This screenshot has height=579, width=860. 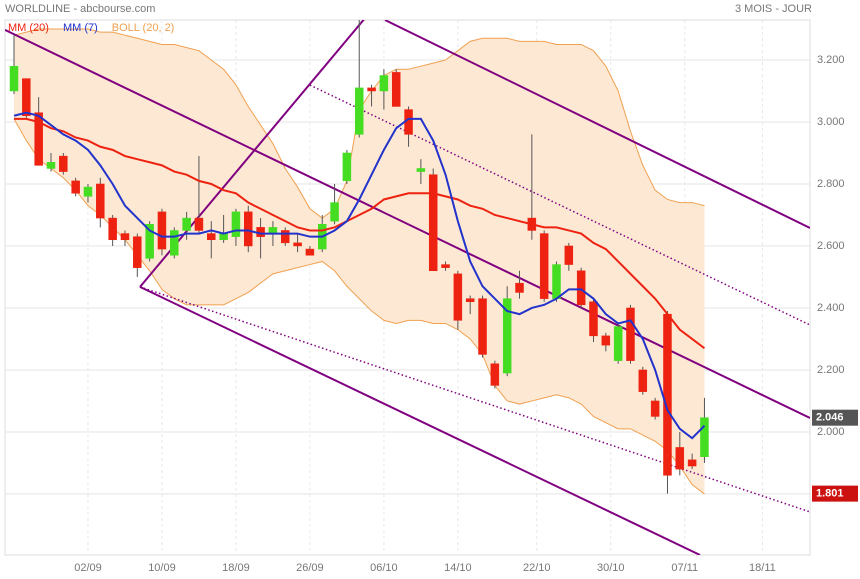 I want to click on legend-entry: BOLL (20, 2), so click(x=143, y=28).